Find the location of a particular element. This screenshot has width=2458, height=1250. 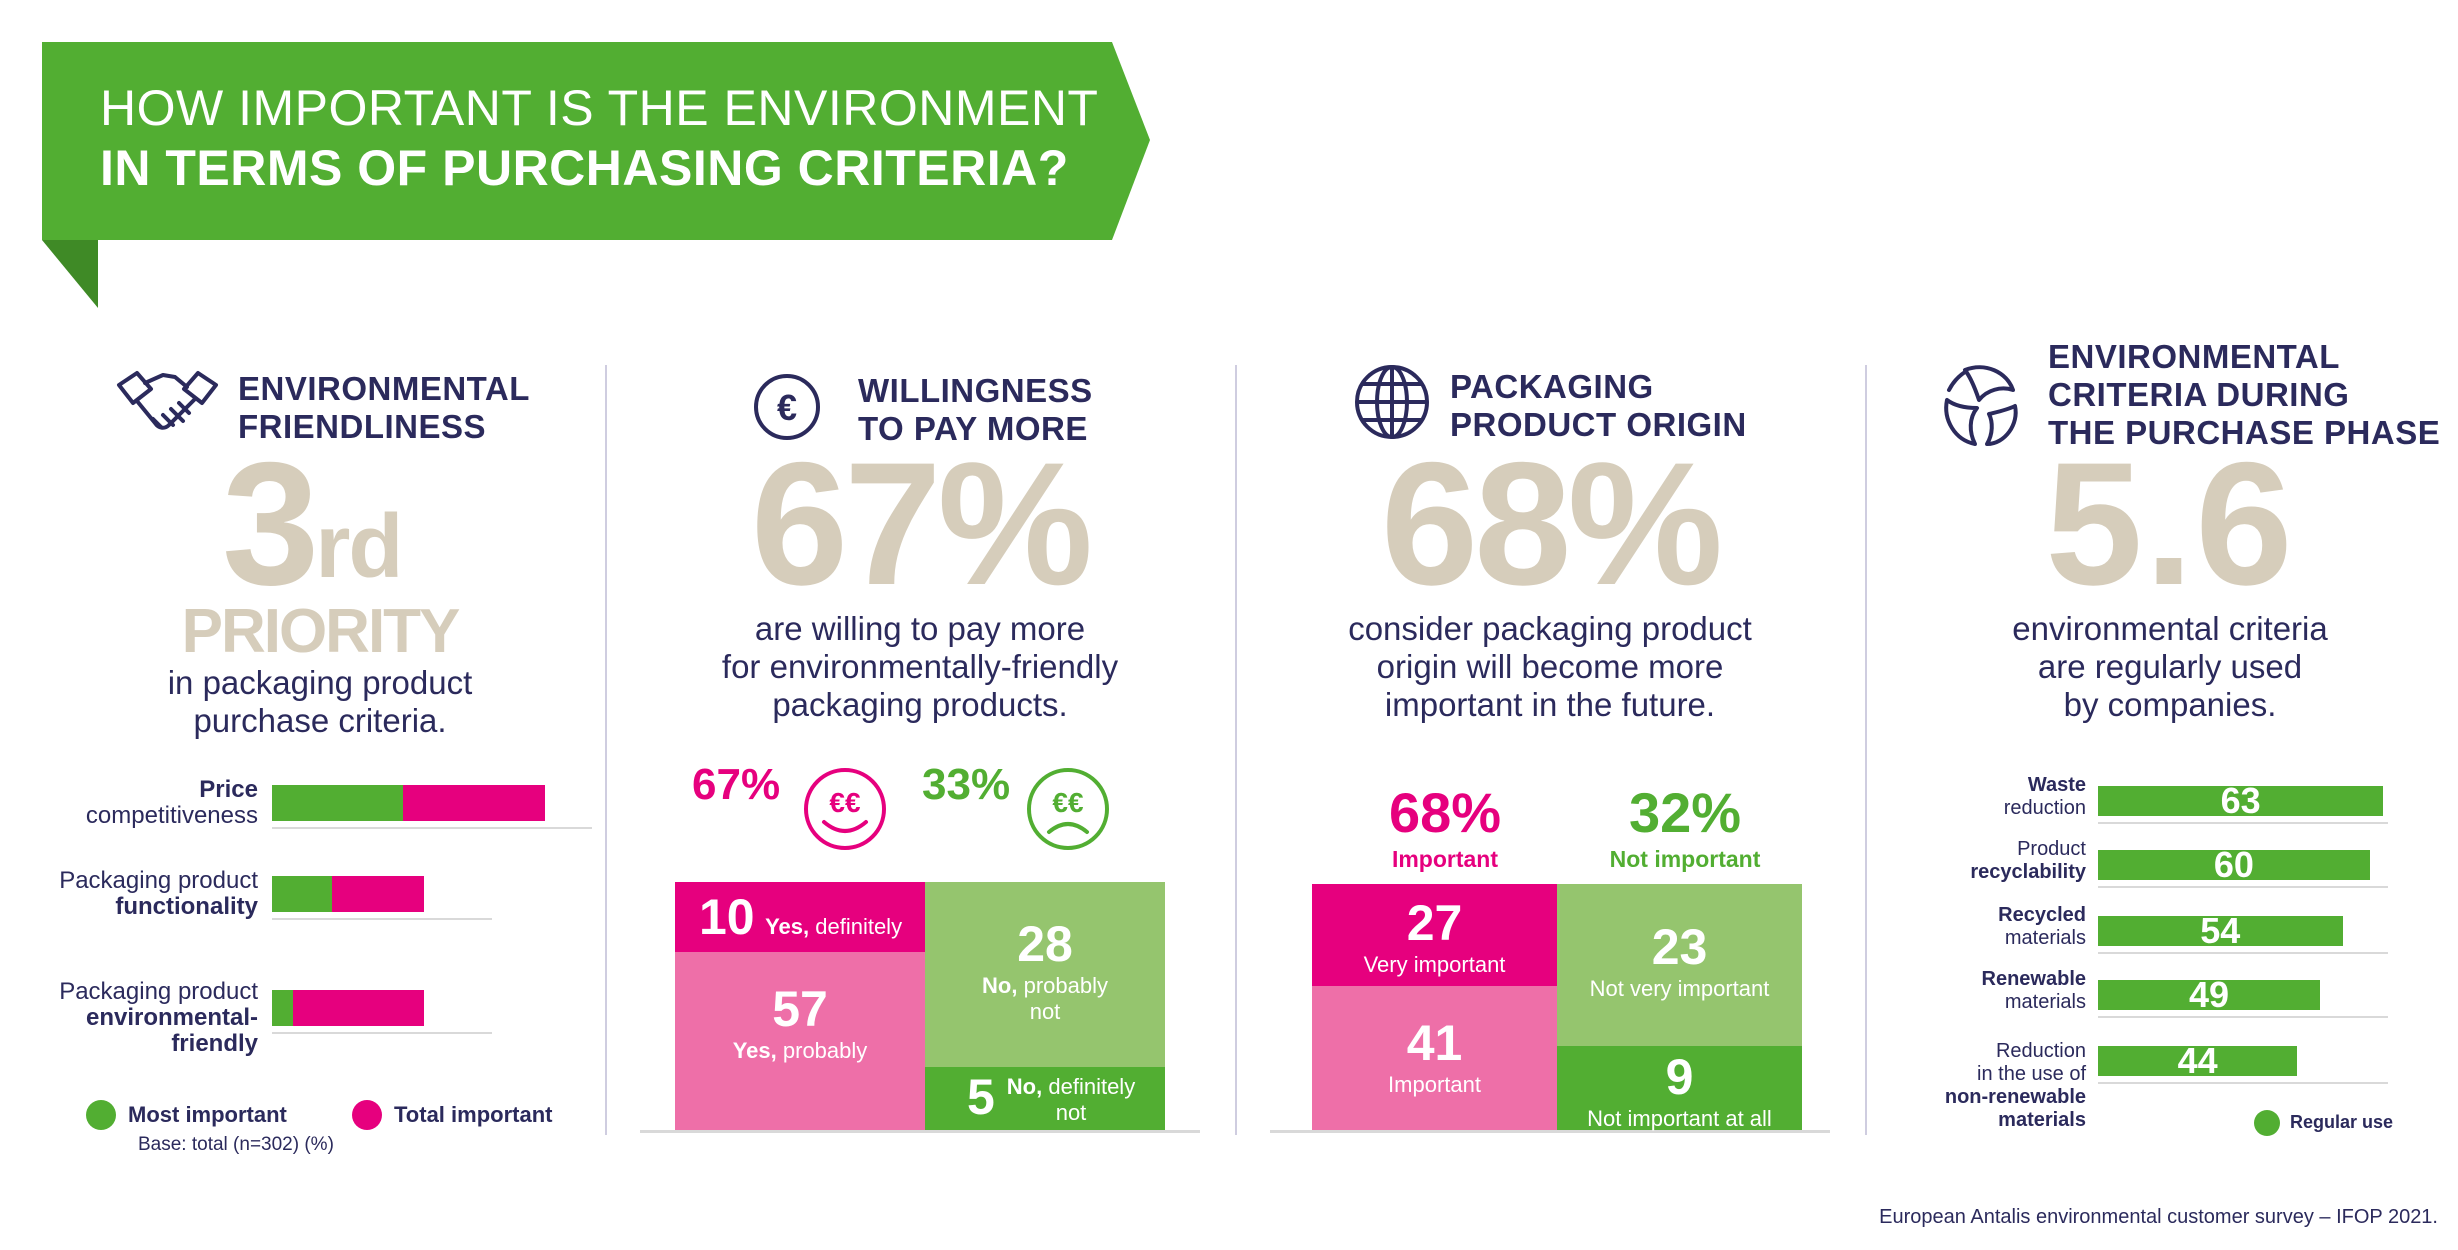

handshake-icon is located at coordinates (167, 400).